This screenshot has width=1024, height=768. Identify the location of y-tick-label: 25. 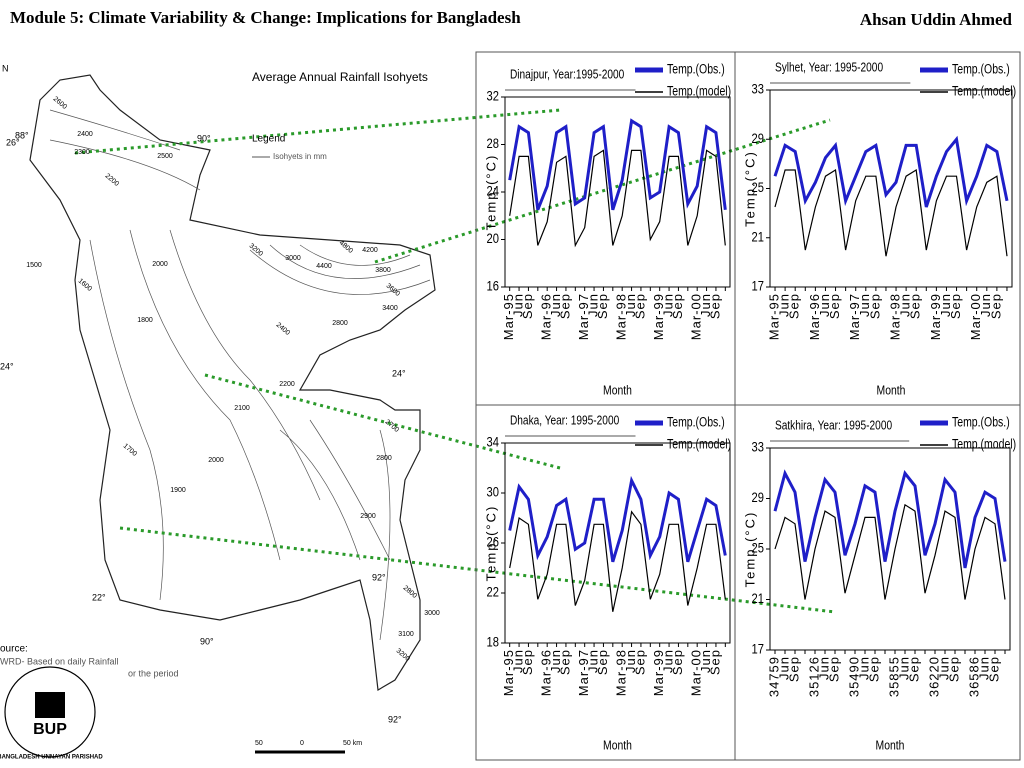
(758, 187).